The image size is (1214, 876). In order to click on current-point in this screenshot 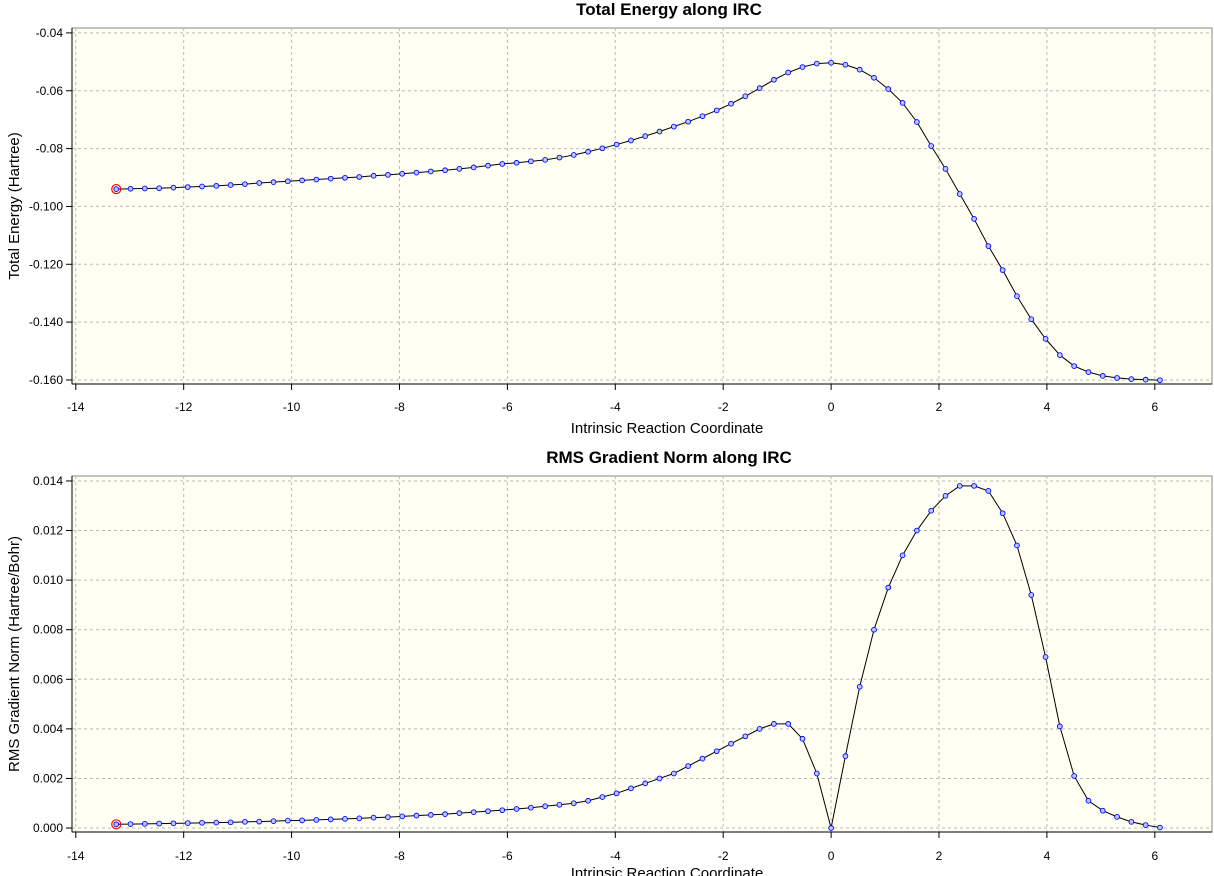, I will do `click(116, 189)`.